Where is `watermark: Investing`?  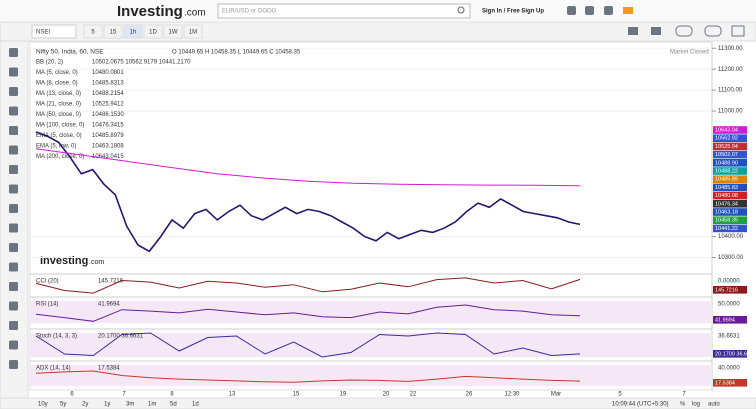
watermark: Investing is located at coordinates (64, 261).